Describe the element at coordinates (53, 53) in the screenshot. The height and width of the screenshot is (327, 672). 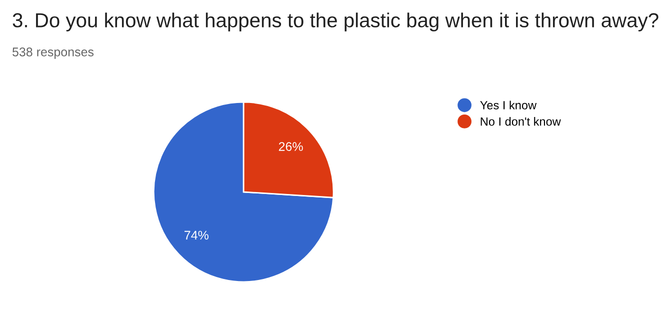
I see `text: 538 responses` at that location.